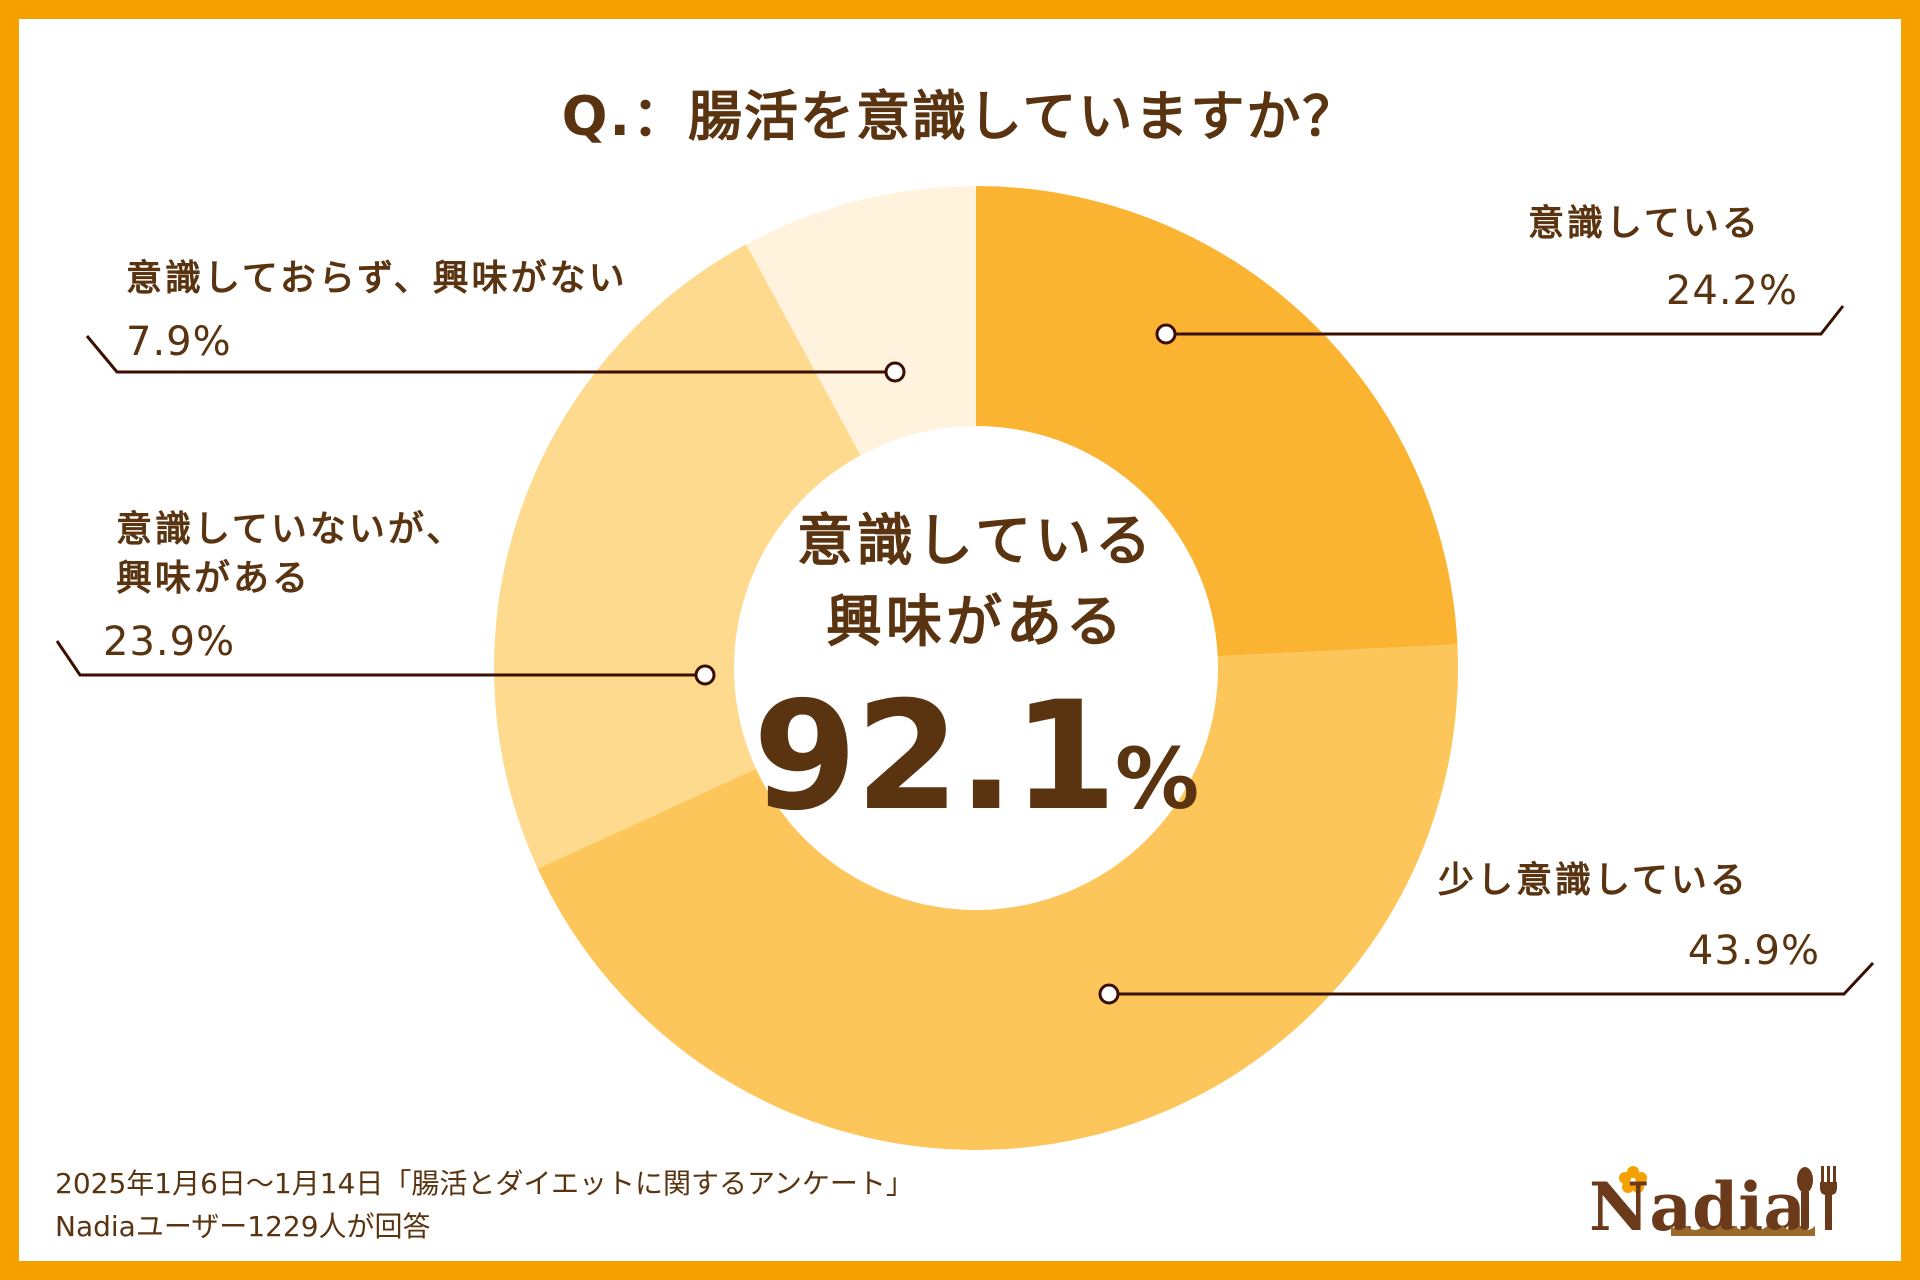 The width and height of the screenshot is (1920, 1280). I want to click on chart-title: Q.：腸活を意識していますか？, so click(960, 116).